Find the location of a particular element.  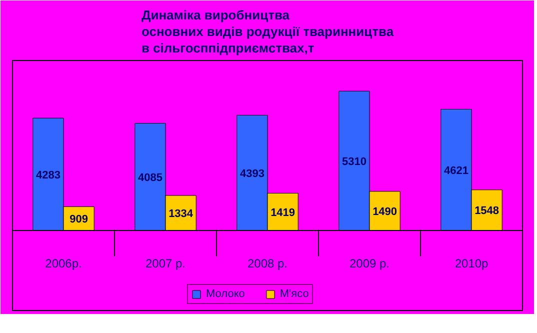

x-tick-label: 2010р is located at coordinates (471, 263).